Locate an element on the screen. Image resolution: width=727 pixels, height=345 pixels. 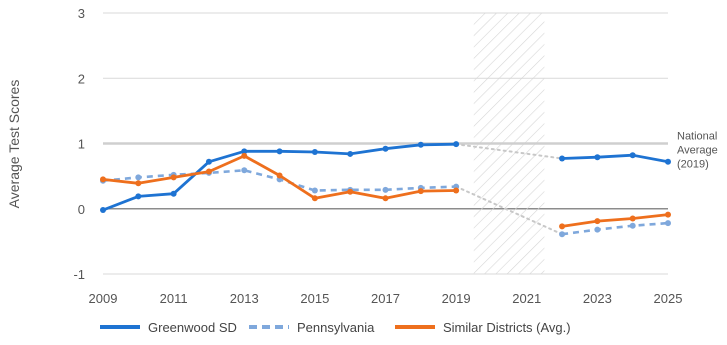
reference-label-line: (2019) is located at coordinates (693, 165).